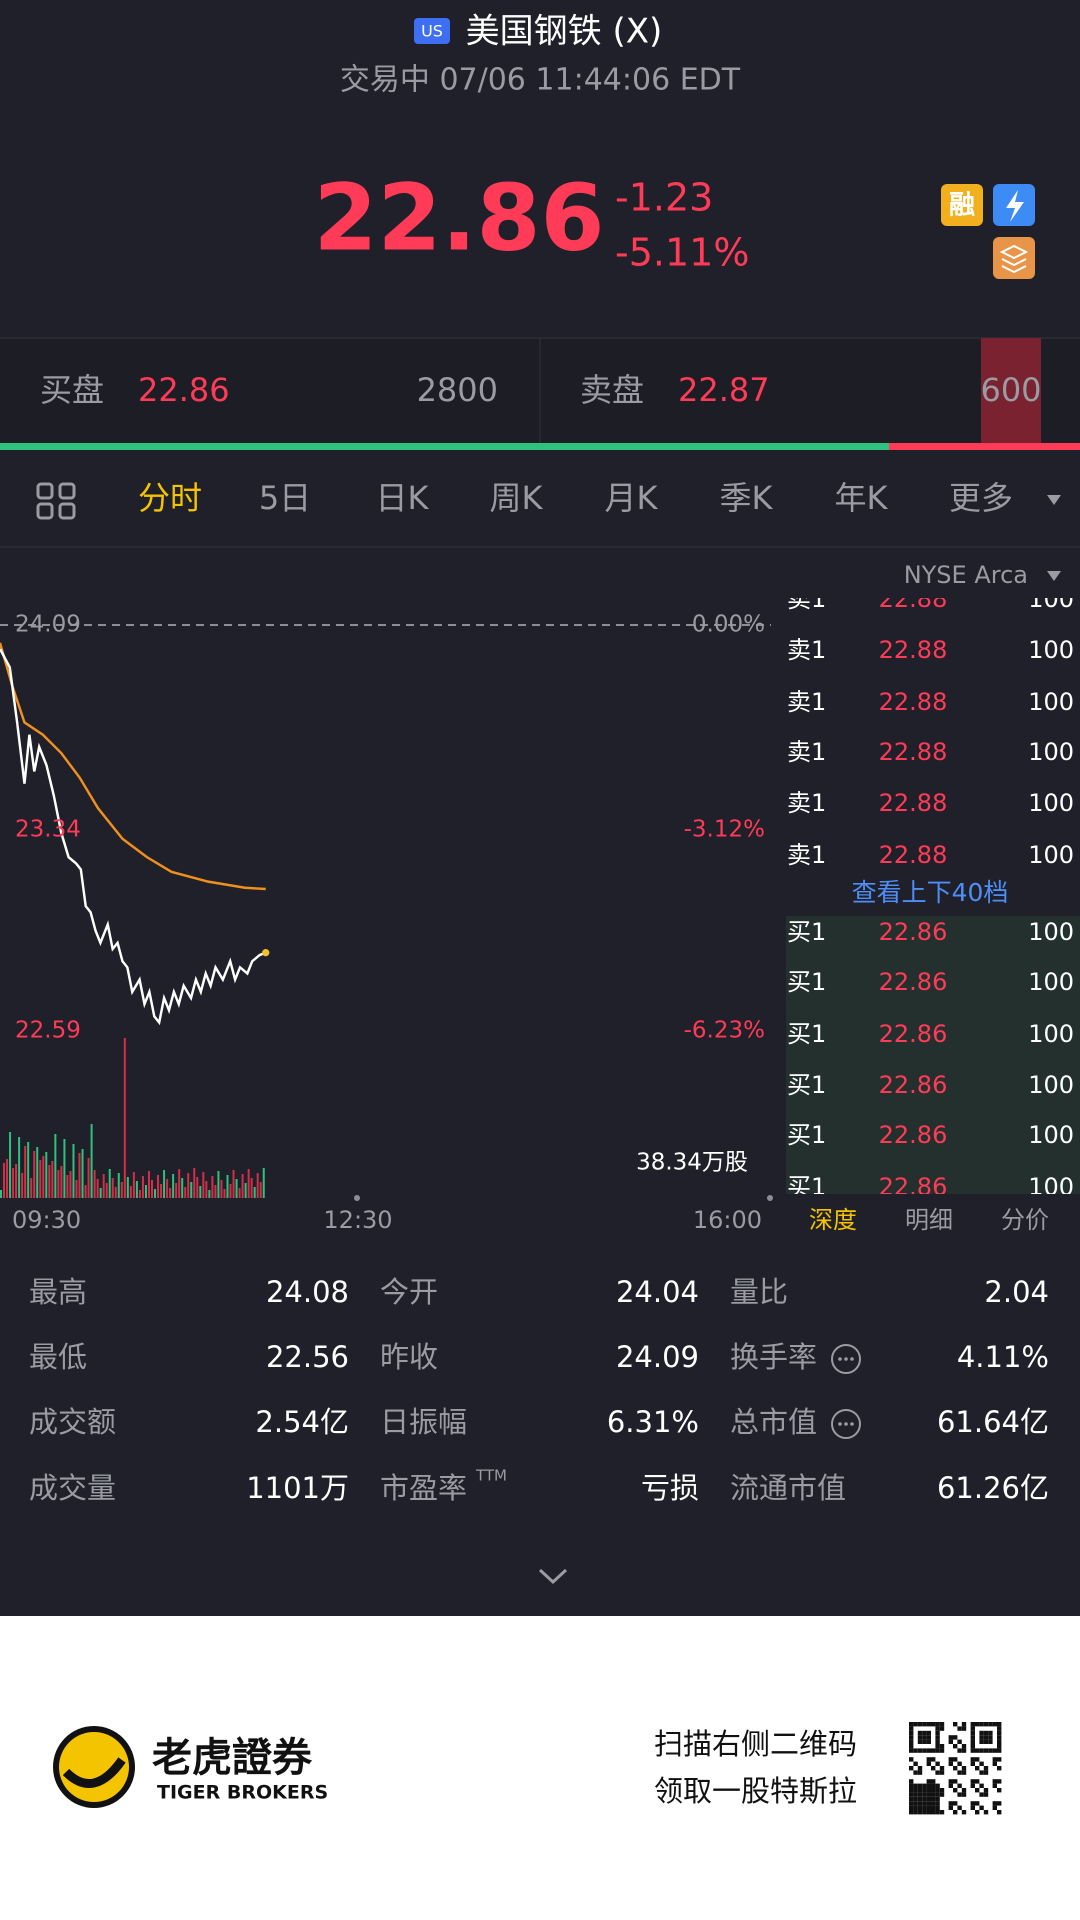 The image size is (1080, 1920). Describe the element at coordinates (1025, 1220) in the screenshot. I see `book-tab: 分价` at that location.